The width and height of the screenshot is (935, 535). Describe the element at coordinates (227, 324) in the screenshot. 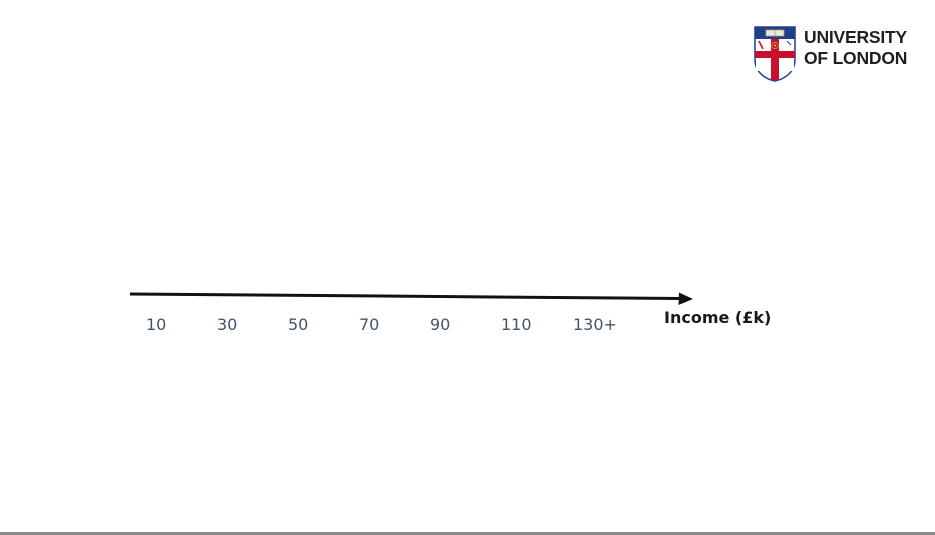

I see `axis-tick-label: 30` at that location.